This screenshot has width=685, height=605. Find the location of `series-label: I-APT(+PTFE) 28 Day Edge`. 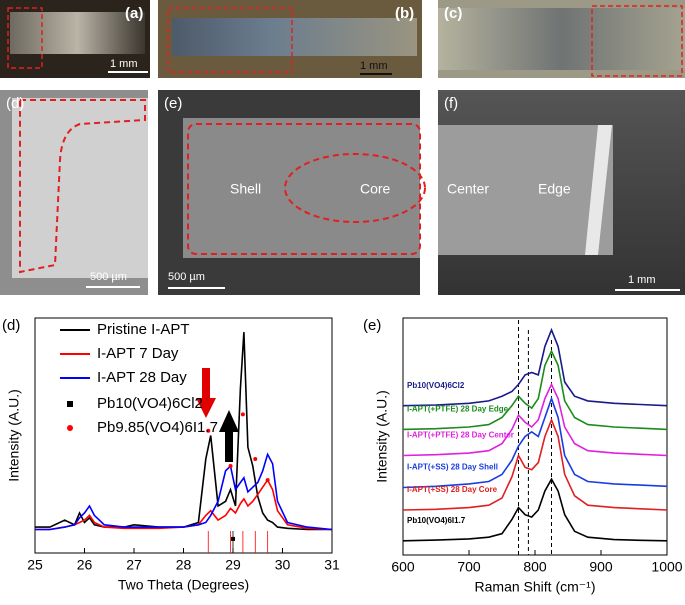

series-label: I-APT(+PTFE) 28 Day Edge is located at coordinates (458, 408).